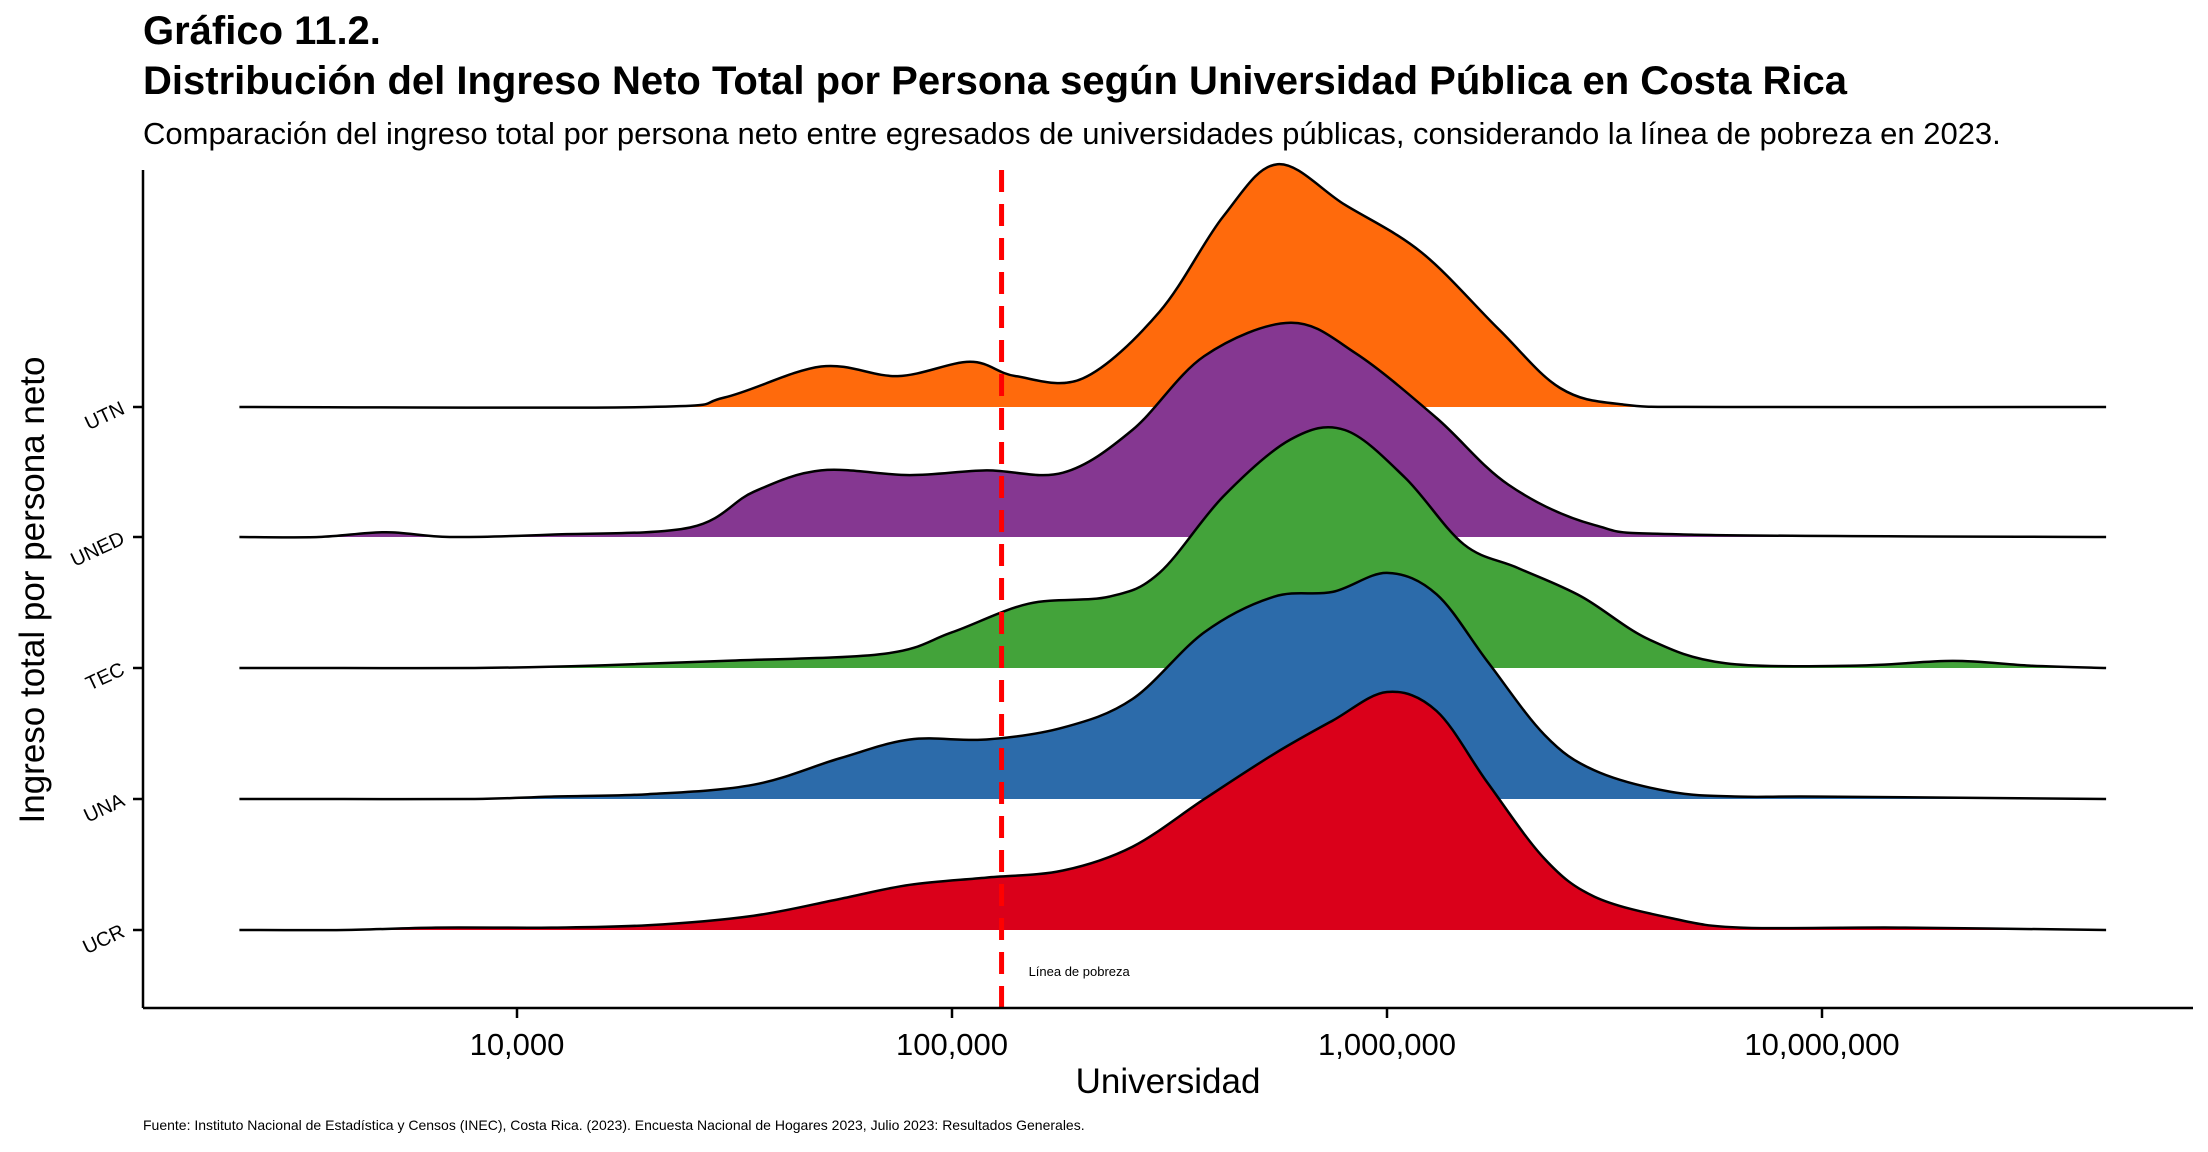  I want to click on y-tick-label-utn: UTN, so click(105, 416).